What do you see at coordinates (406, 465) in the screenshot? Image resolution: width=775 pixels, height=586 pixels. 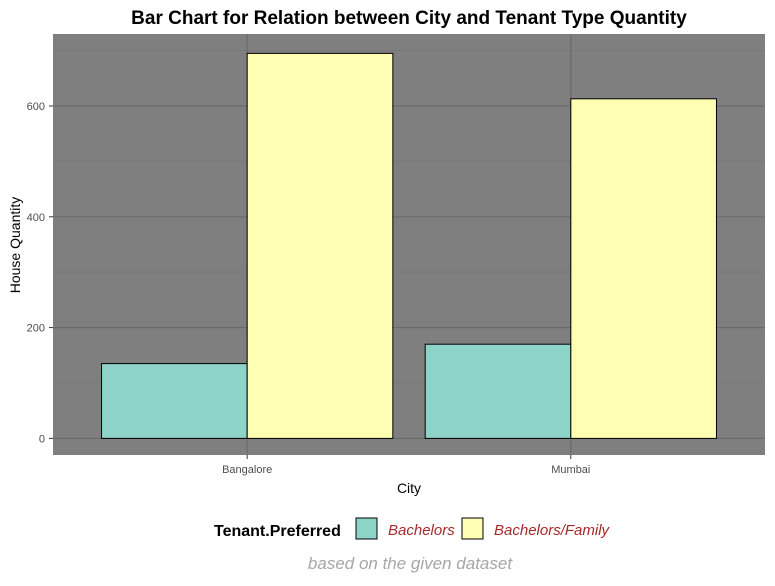 I see `x-axis-ticks: Bangalore Mumbai` at bounding box center [406, 465].